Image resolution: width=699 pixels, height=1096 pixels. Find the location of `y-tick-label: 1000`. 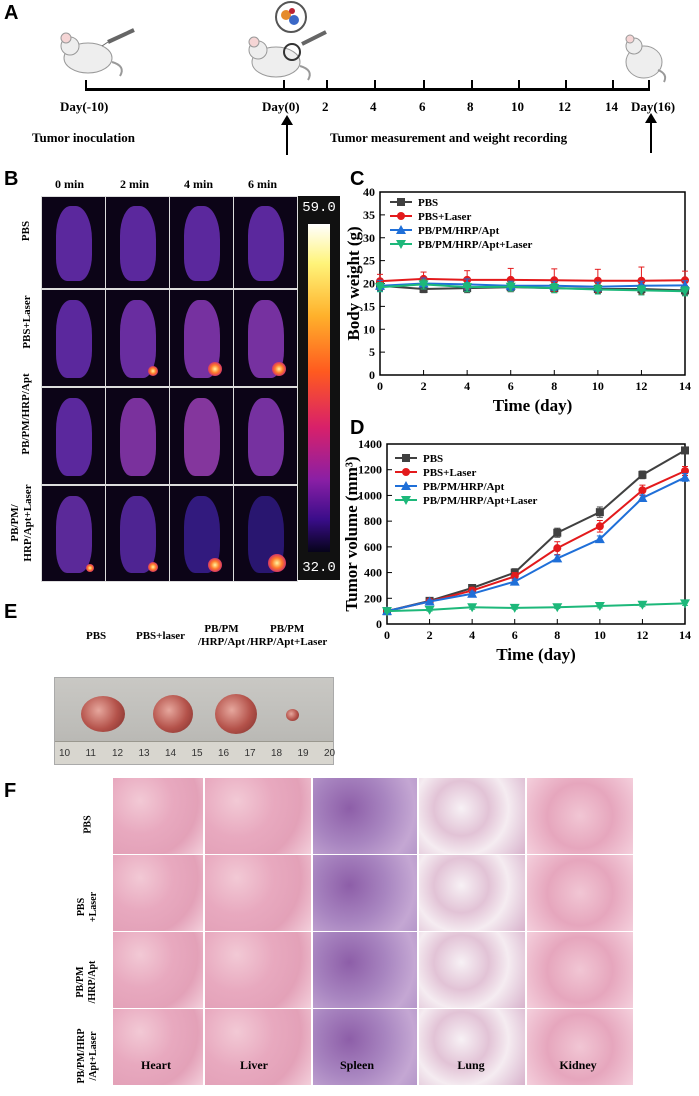

y-tick-label: 1000 is located at coordinates (370, 495).